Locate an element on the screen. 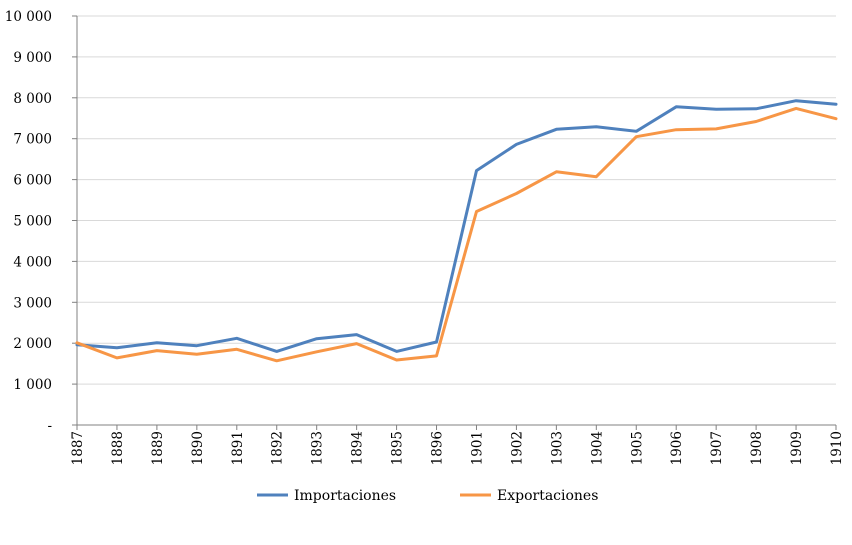  y-tick-label: 4 000 is located at coordinates (32, 262).